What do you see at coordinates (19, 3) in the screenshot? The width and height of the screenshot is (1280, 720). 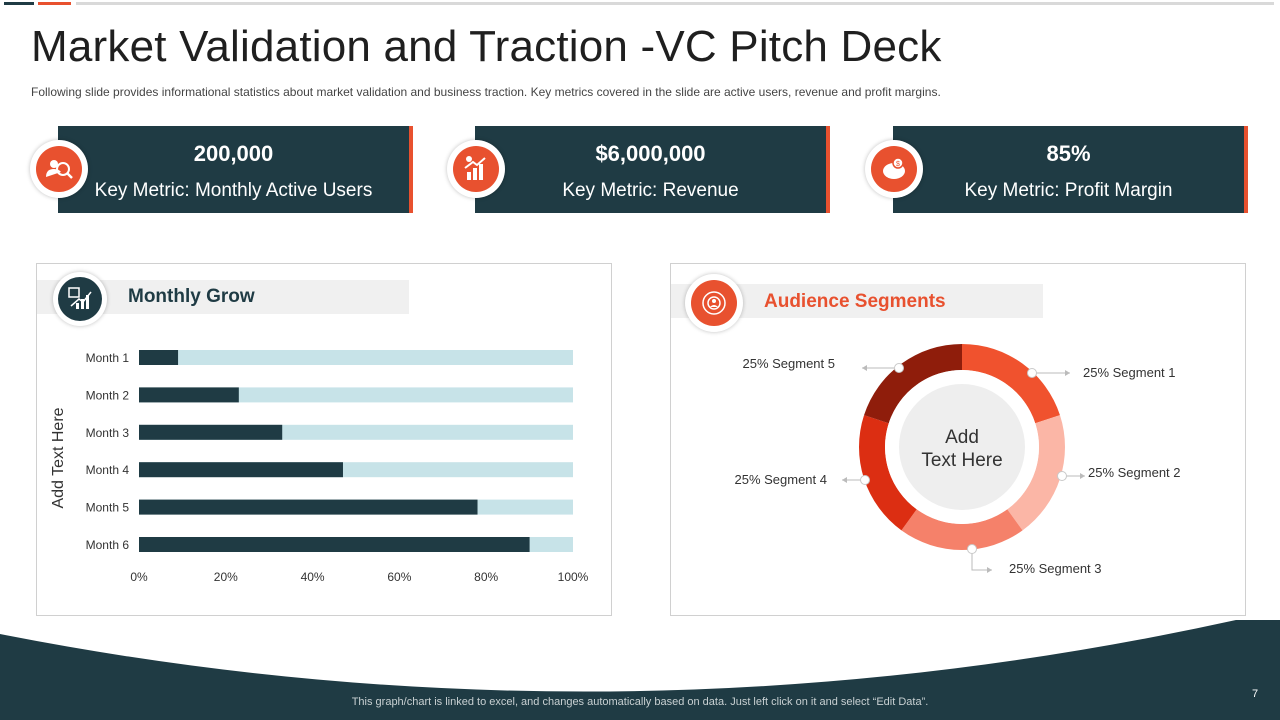 I see `top-bar-dark` at bounding box center [19, 3].